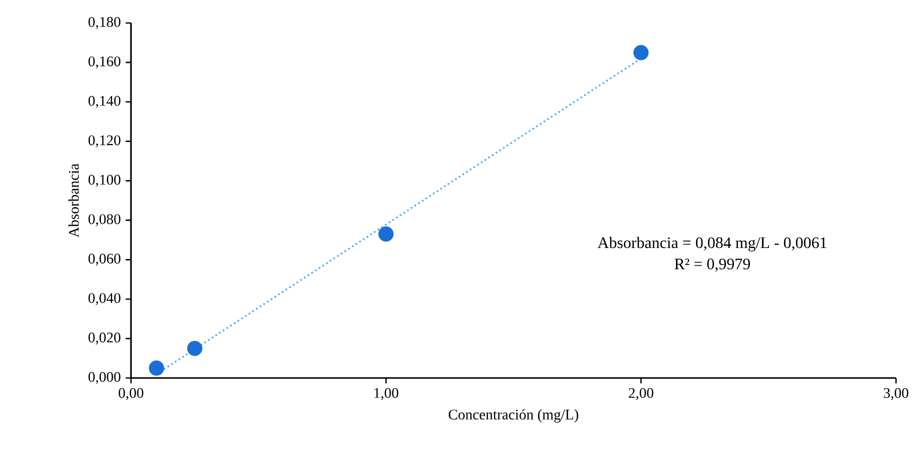  I want to click on y-tick-label: 0,060, so click(104, 260).